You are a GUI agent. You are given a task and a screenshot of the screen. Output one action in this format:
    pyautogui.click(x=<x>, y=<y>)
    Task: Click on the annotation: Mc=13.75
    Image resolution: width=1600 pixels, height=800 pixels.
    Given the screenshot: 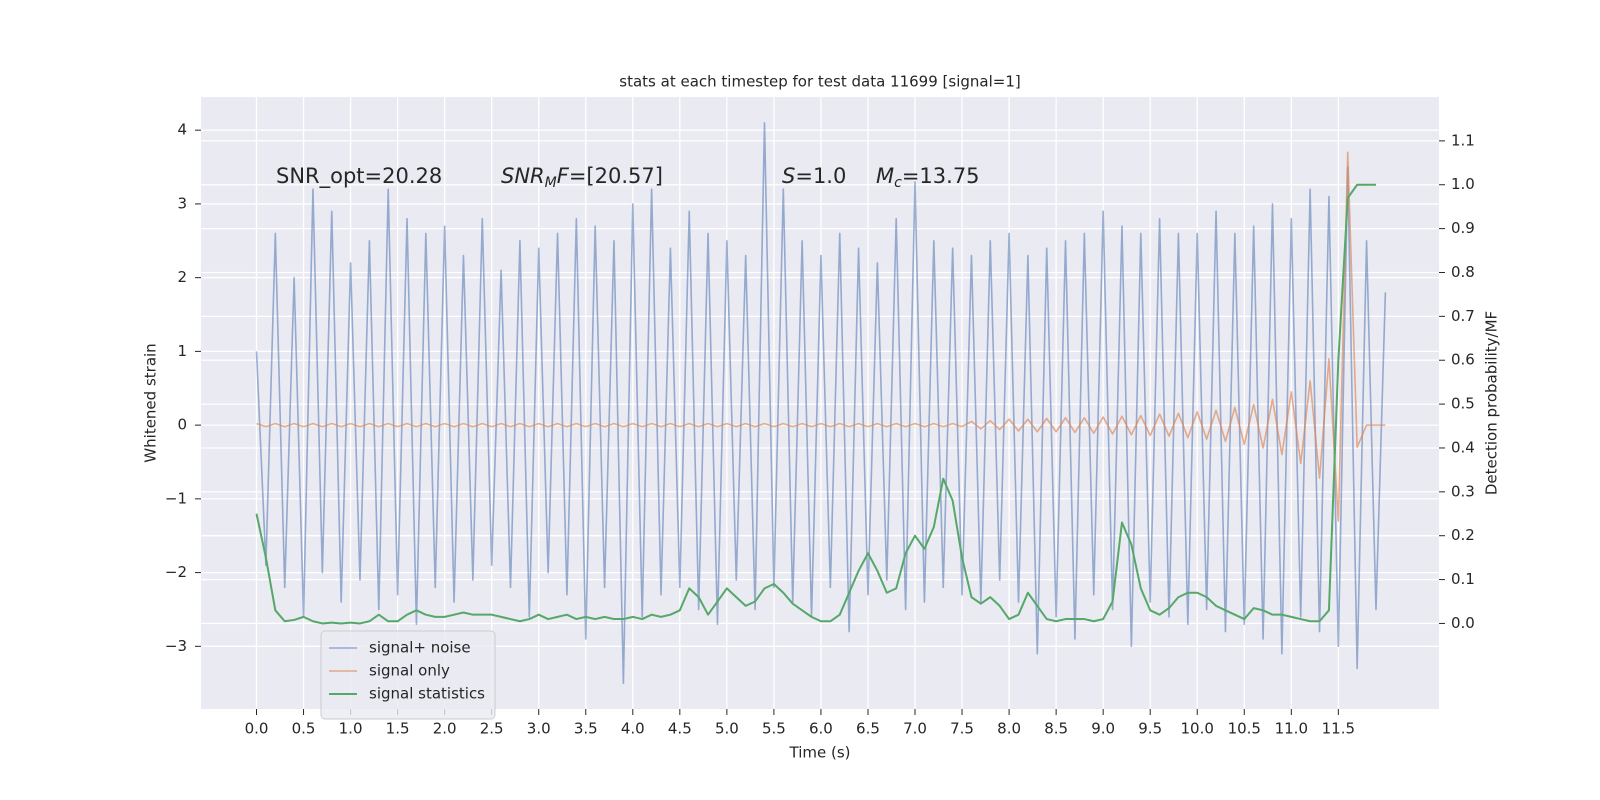 What is the action you would take?
    pyautogui.click(x=928, y=177)
    